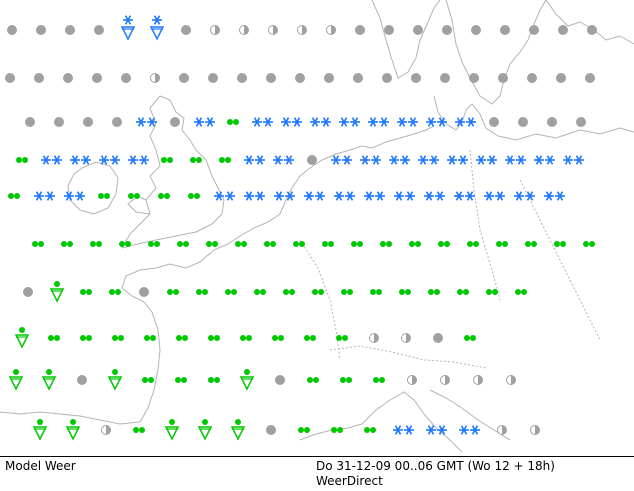 Image resolution: width=634 pixels, height=491 pixels. What do you see at coordinates (300, 195) in the screenshot?
I see `coastline-benelux` at bounding box center [300, 195].